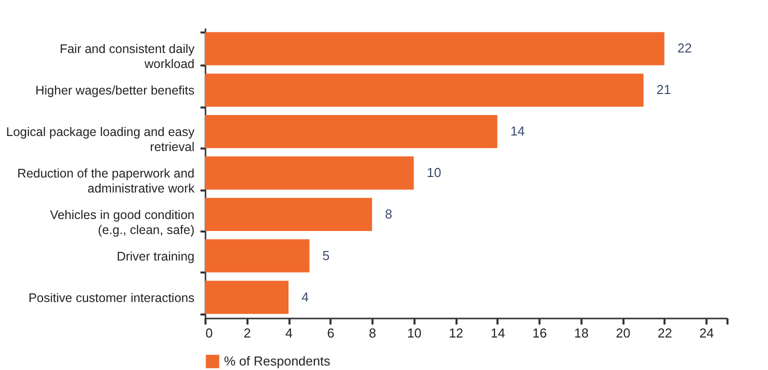 This screenshot has height=370, width=768. I want to click on x-tick-label: 14, so click(498, 333).